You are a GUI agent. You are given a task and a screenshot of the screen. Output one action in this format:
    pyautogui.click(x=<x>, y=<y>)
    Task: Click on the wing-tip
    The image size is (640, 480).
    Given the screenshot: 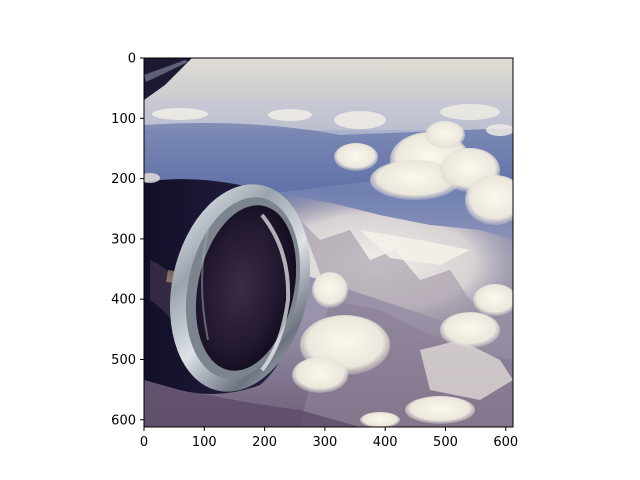 What is the action you would take?
    pyautogui.click(x=168, y=79)
    